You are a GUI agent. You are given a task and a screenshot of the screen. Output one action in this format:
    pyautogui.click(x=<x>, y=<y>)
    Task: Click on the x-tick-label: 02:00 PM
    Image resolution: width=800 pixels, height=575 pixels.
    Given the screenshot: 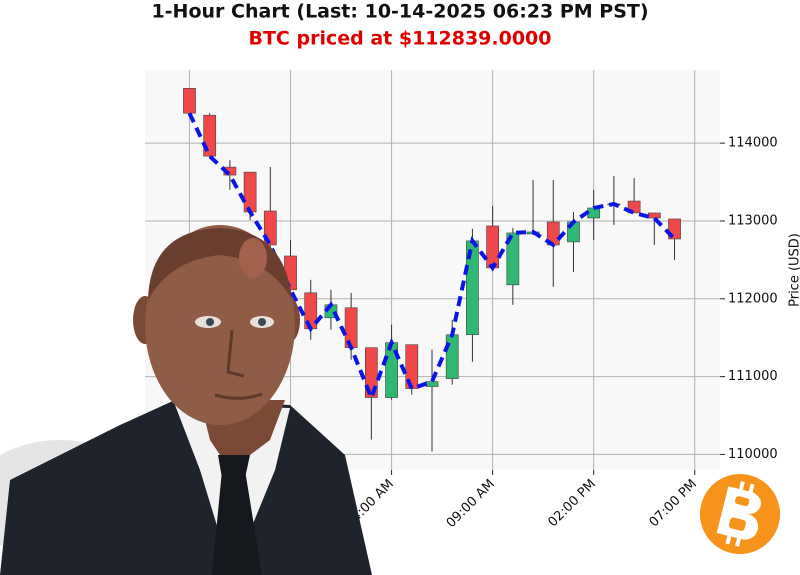 What is the action you would take?
    pyautogui.click(x=571, y=503)
    